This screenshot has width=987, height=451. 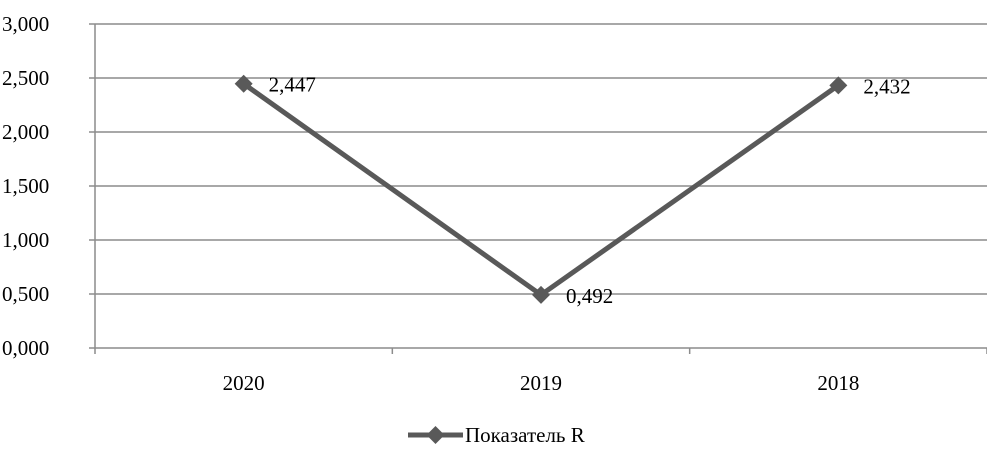 I want to click on y-axis-tick-labels: 0,000 0,500 1,000 1,500 2,000 2,500 3,000, so click(x=25, y=186).